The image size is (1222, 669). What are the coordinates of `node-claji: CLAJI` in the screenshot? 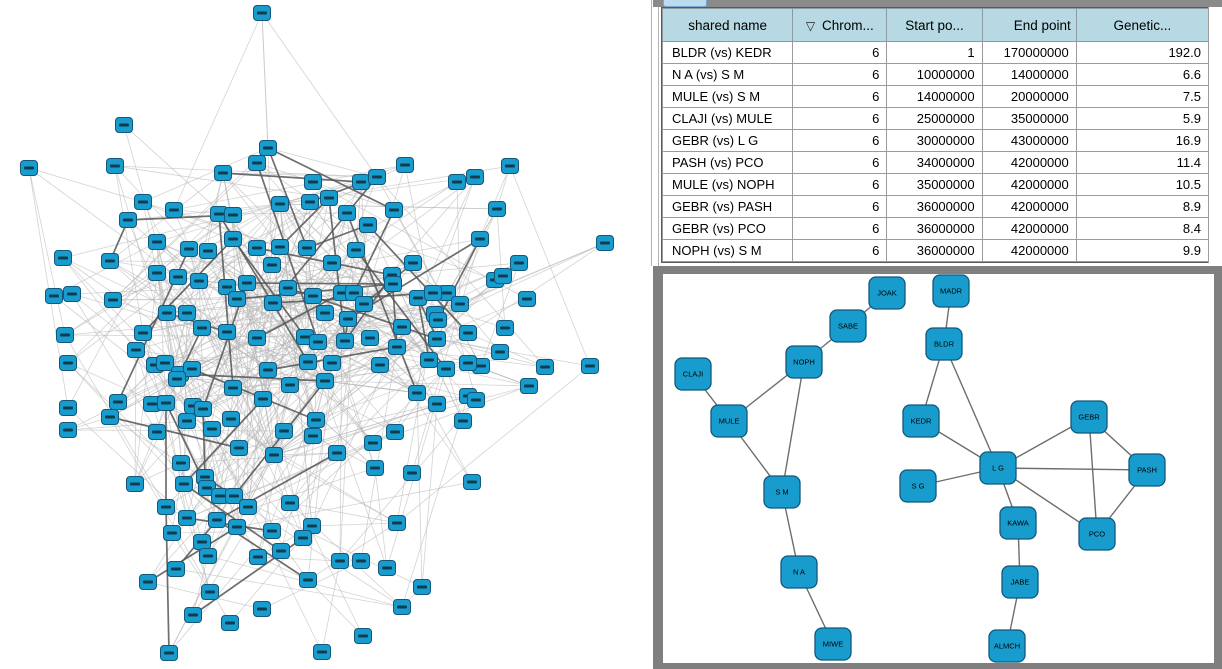 It's located at (693, 374).